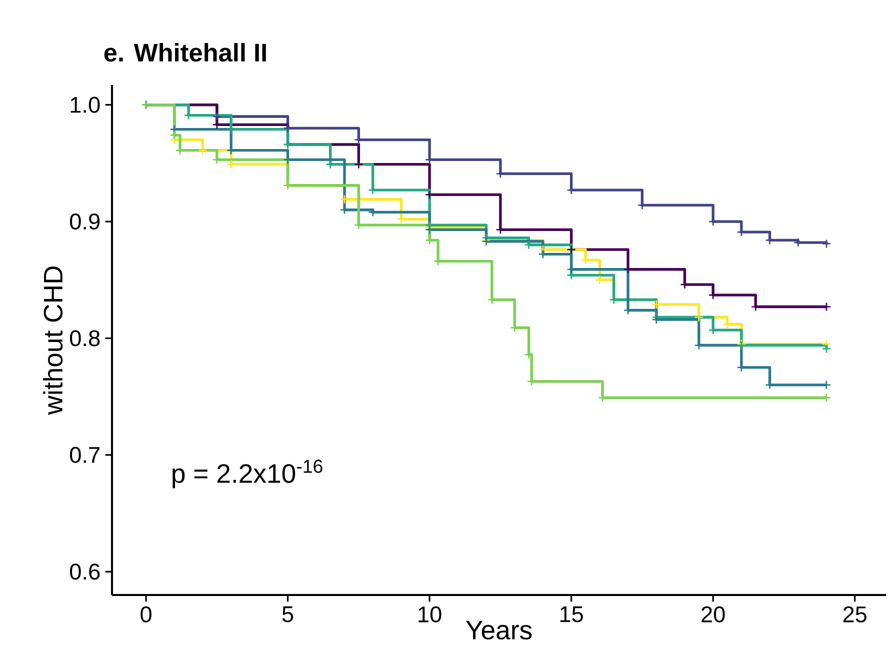  Describe the element at coordinates (85, 572) in the screenshot. I see `y-tick-label: 0.6` at that location.